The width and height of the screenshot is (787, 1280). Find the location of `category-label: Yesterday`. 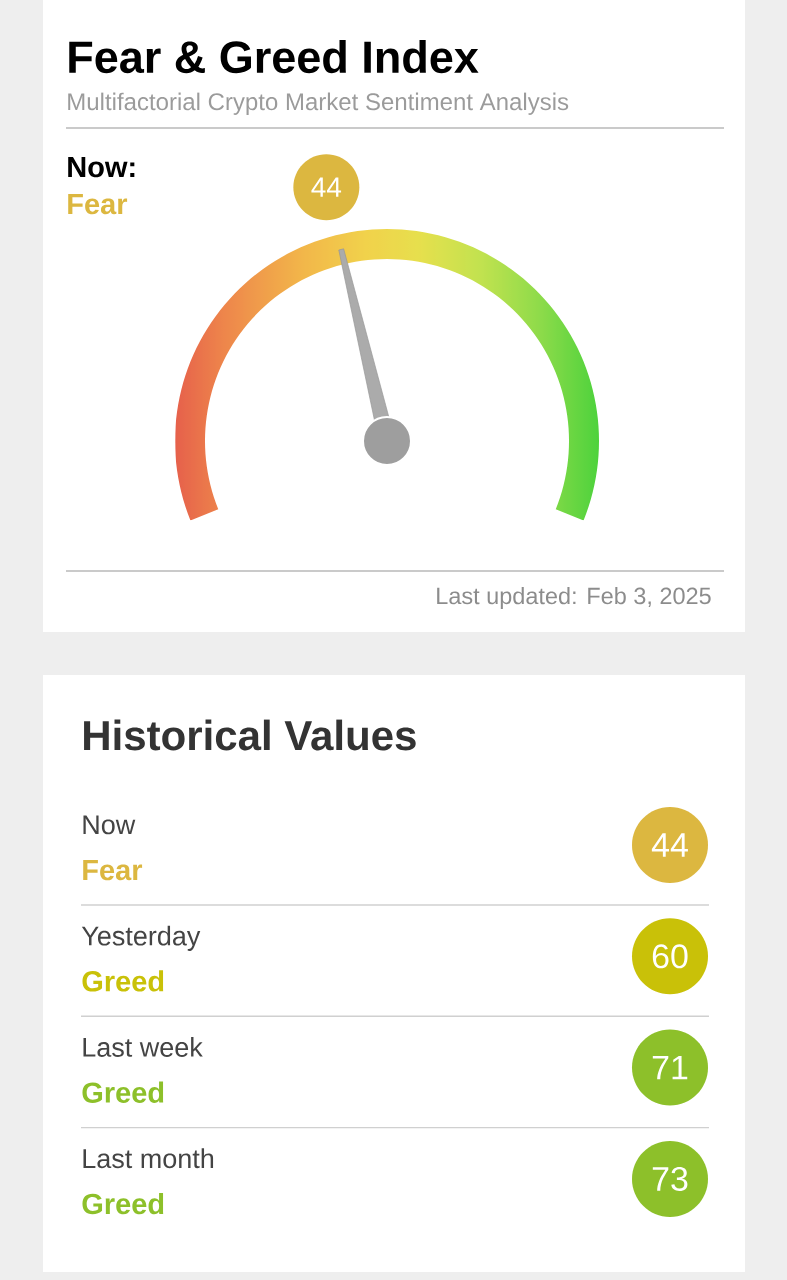

category-label: Yesterday is located at coordinates (141, 938).